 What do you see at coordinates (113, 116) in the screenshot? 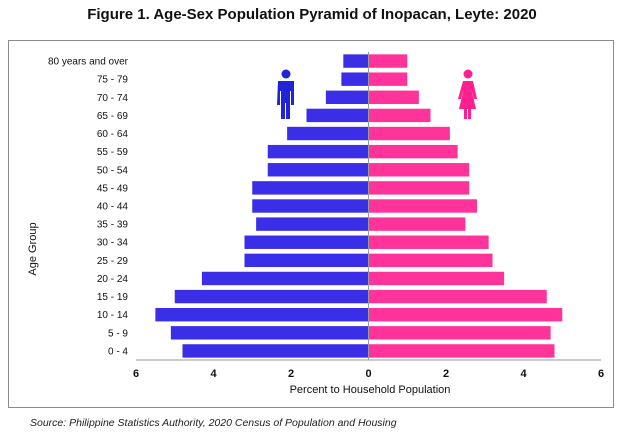
I see `y-tick-label: 65 - 69` at bounding box center [113, 116].